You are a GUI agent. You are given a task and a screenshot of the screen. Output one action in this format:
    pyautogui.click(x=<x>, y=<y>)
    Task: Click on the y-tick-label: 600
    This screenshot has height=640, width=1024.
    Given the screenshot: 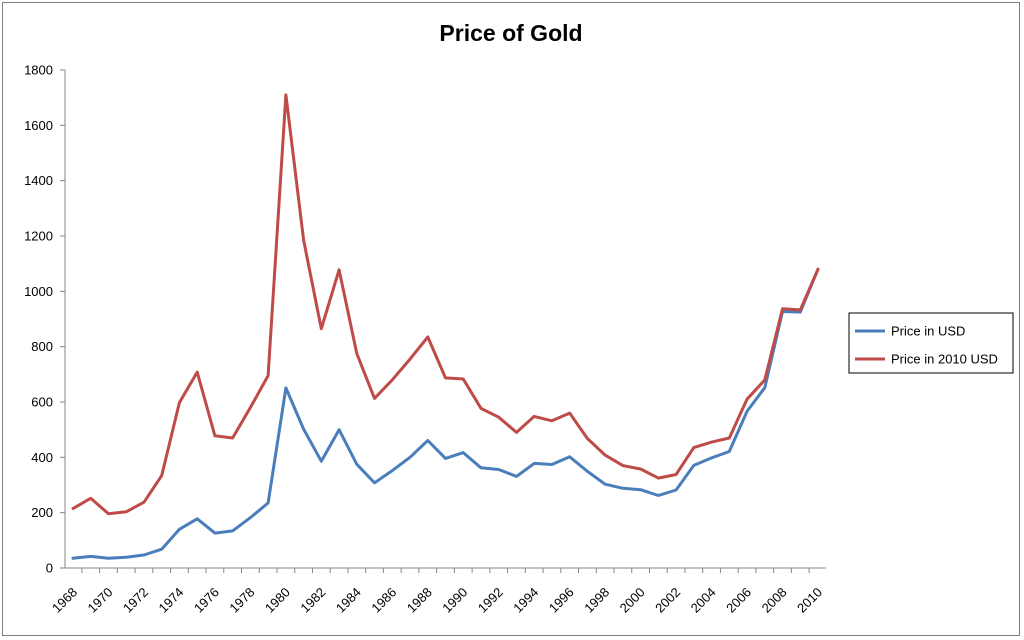 What is the action you would take?
    pyautogui.click(x=42, y=402)
    